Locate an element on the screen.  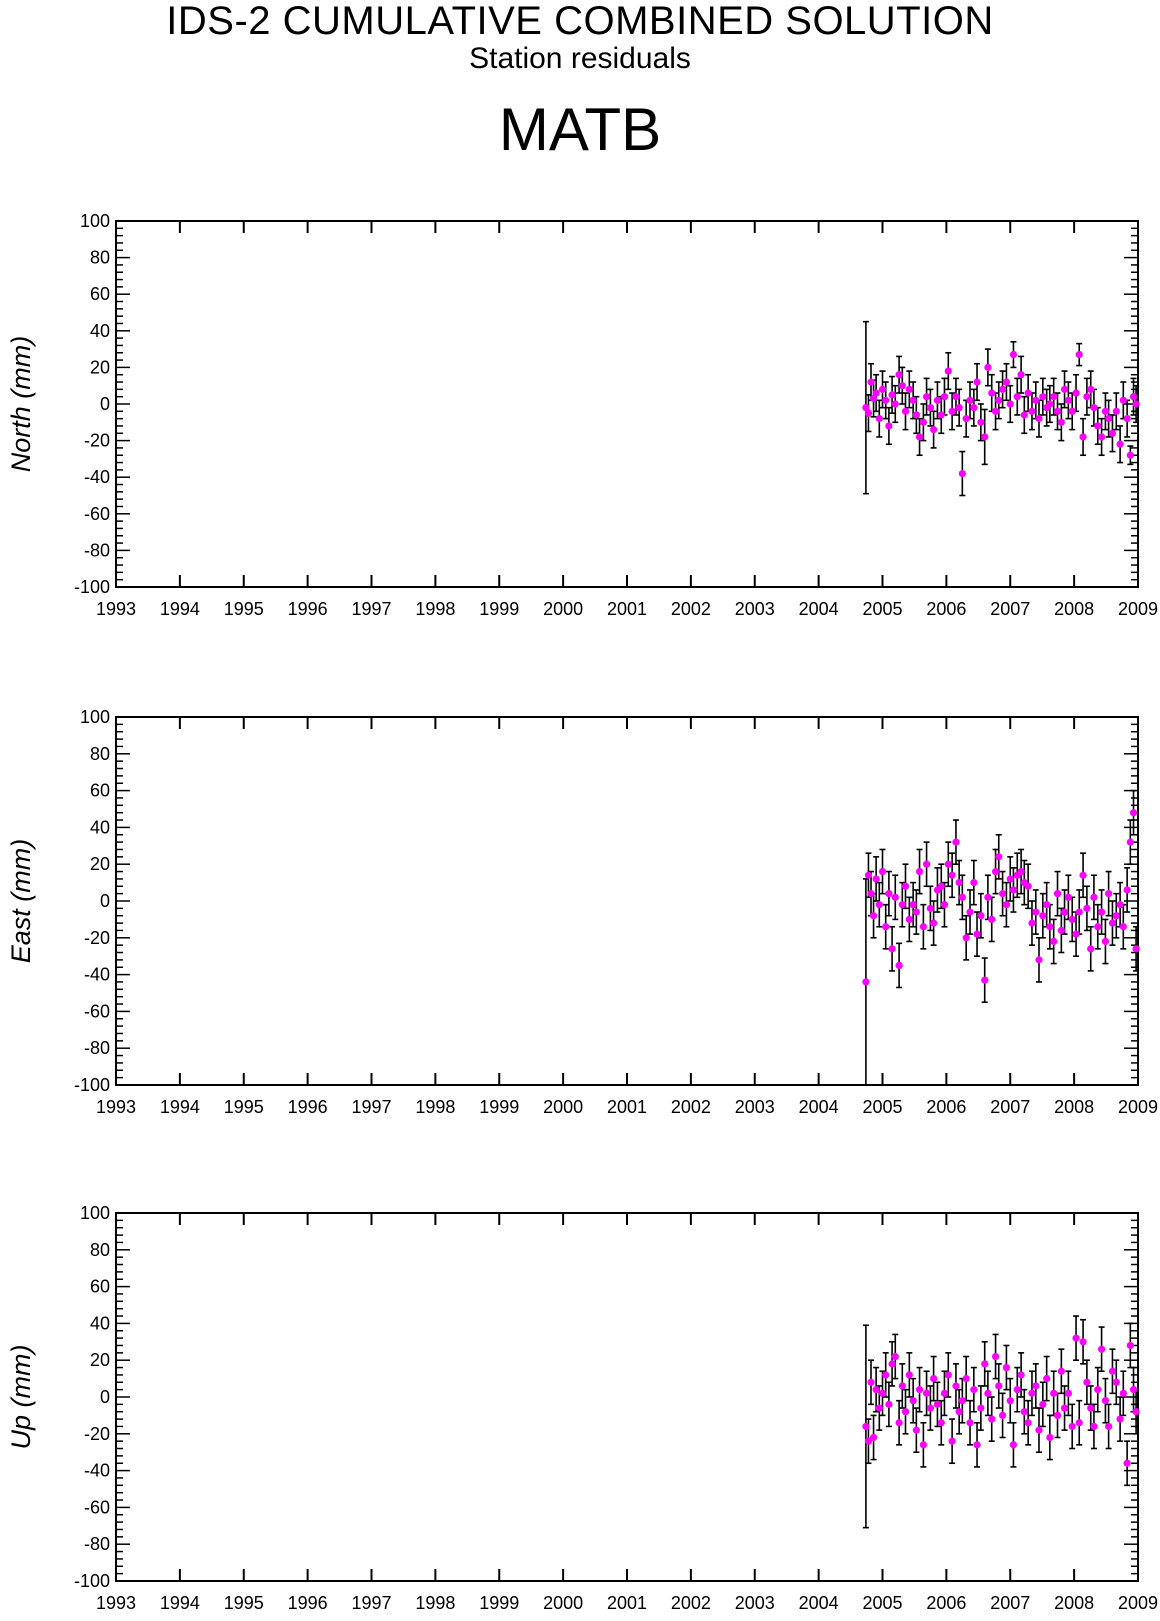
x-tick-label: 2004 is located at coordinates (819, 1603).